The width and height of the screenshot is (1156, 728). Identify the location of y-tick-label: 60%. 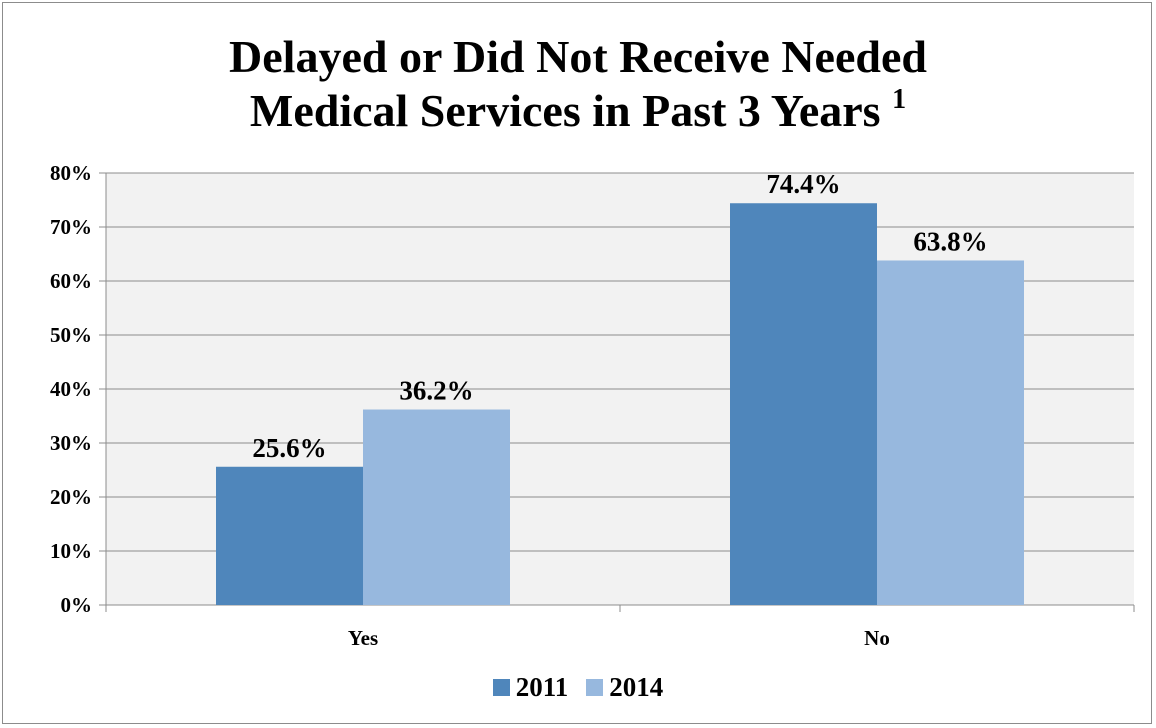
(71, 281).